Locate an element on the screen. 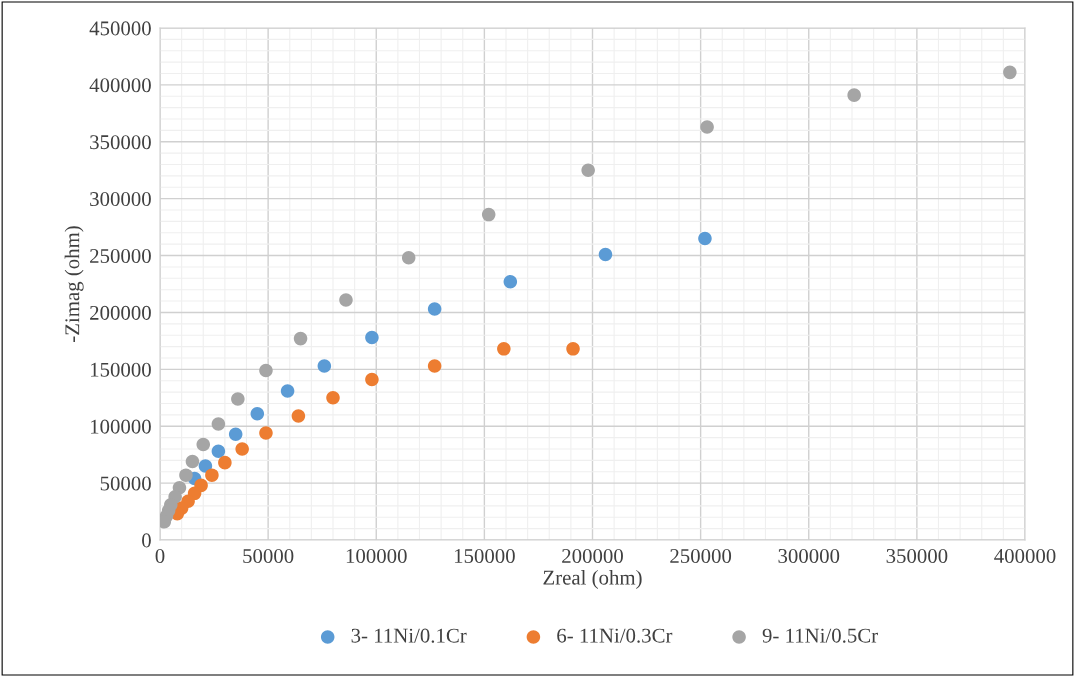 This screenshot has width=1075, height=677. x-tick-label: 100000 is located at coordinates (376, 555).